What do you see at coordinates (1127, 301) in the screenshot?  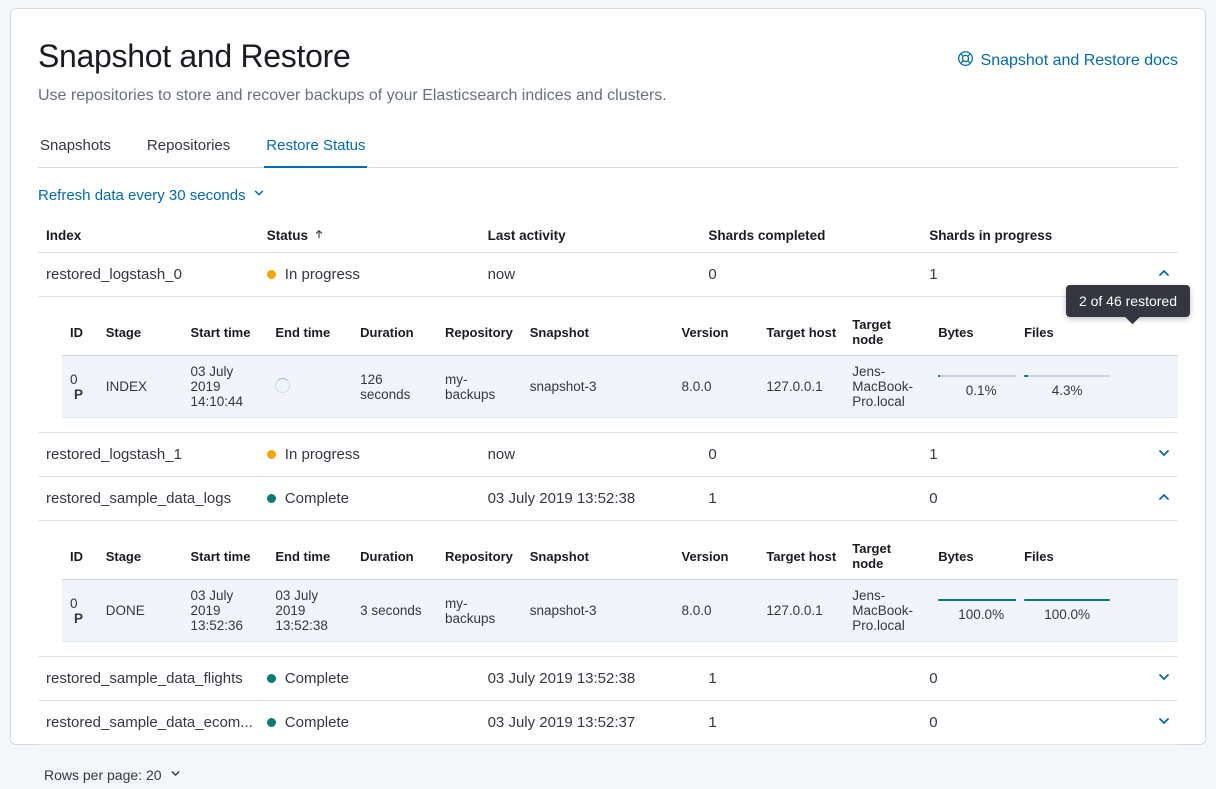 I see `tooltip-text: 2 of 46 restored` at bounding box center [1127, 301].